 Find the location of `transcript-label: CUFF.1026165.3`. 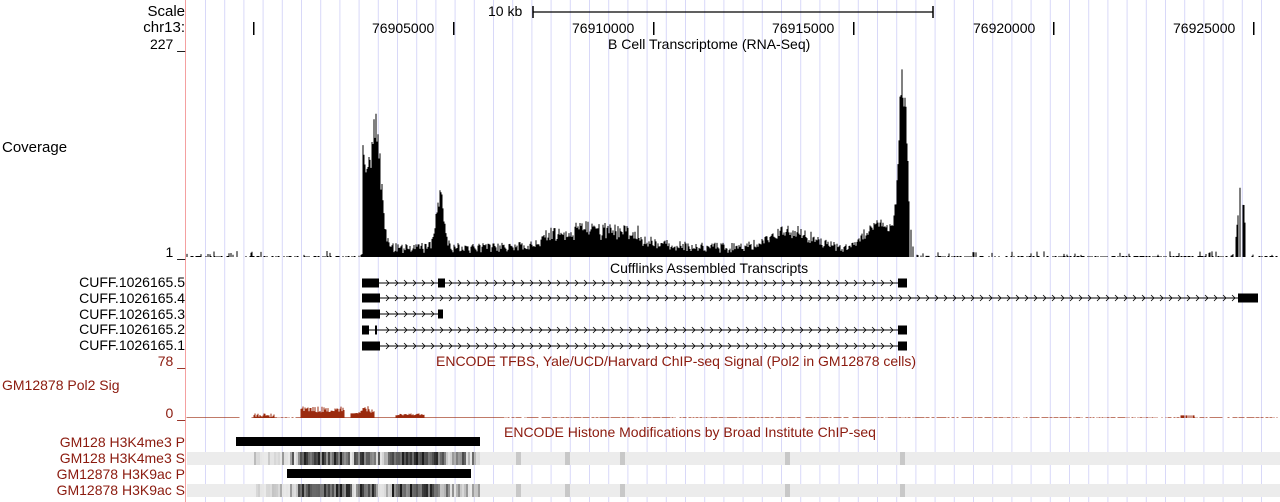

transcript-label: CUFF.1026165.3 is located at coordinates (132, 314).